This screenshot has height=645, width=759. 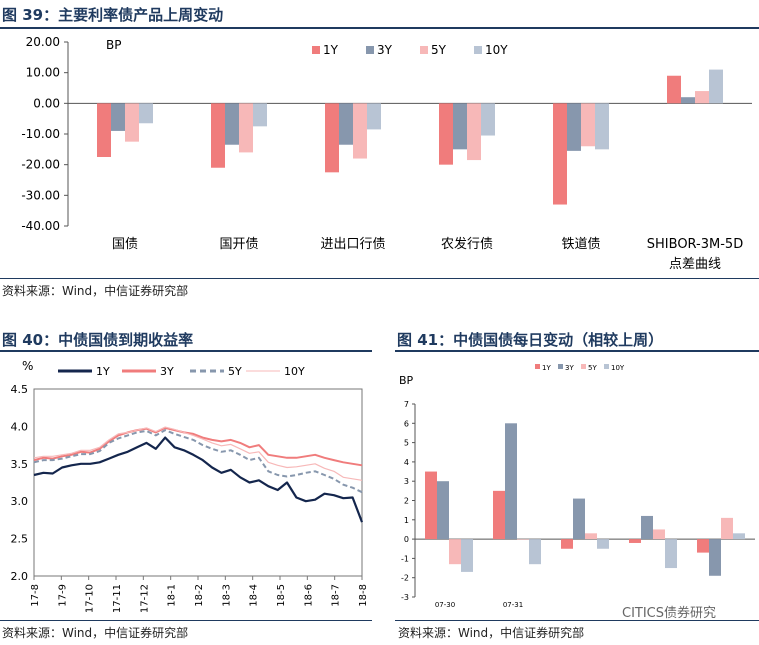 I want to click on fig40-x-tick-label: 18-4, so click(x=254, y=595).